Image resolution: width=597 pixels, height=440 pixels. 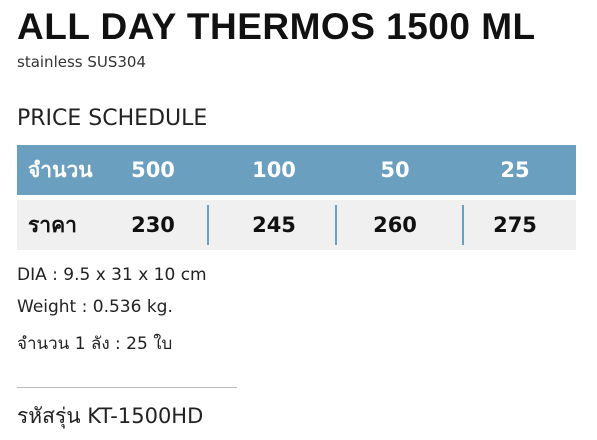 I want to click on spec-line: DIA : 9.5 x 31 x 10 cm, so click(x=112, y=275).